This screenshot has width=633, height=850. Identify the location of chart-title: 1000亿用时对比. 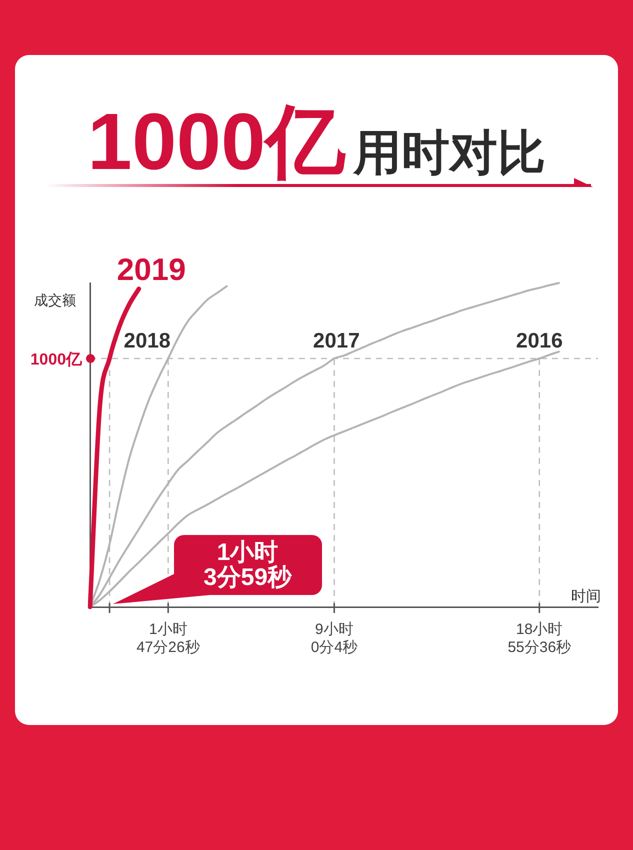
(317, 141).